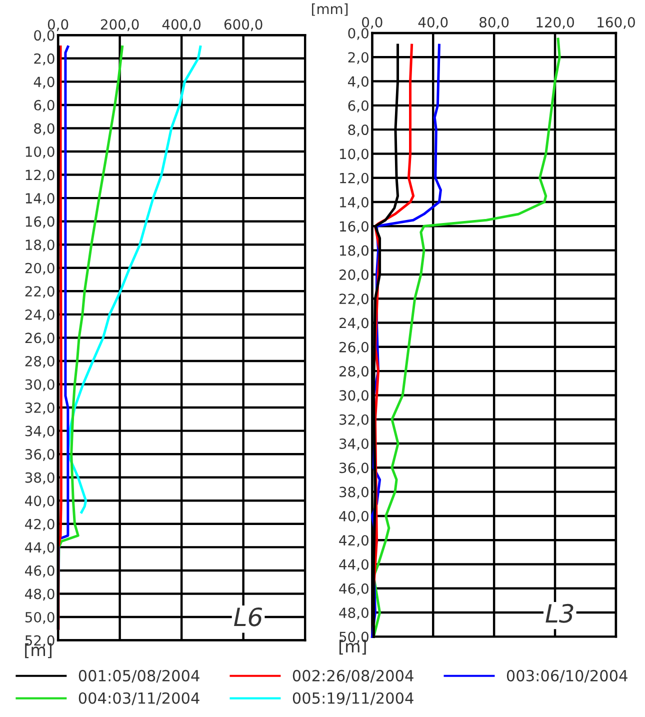 This screenshot has width=645, height=717. Describe the element at coordinates (616, 23) in the screenshot. I see `x-tick-label: 160,0` at that location.